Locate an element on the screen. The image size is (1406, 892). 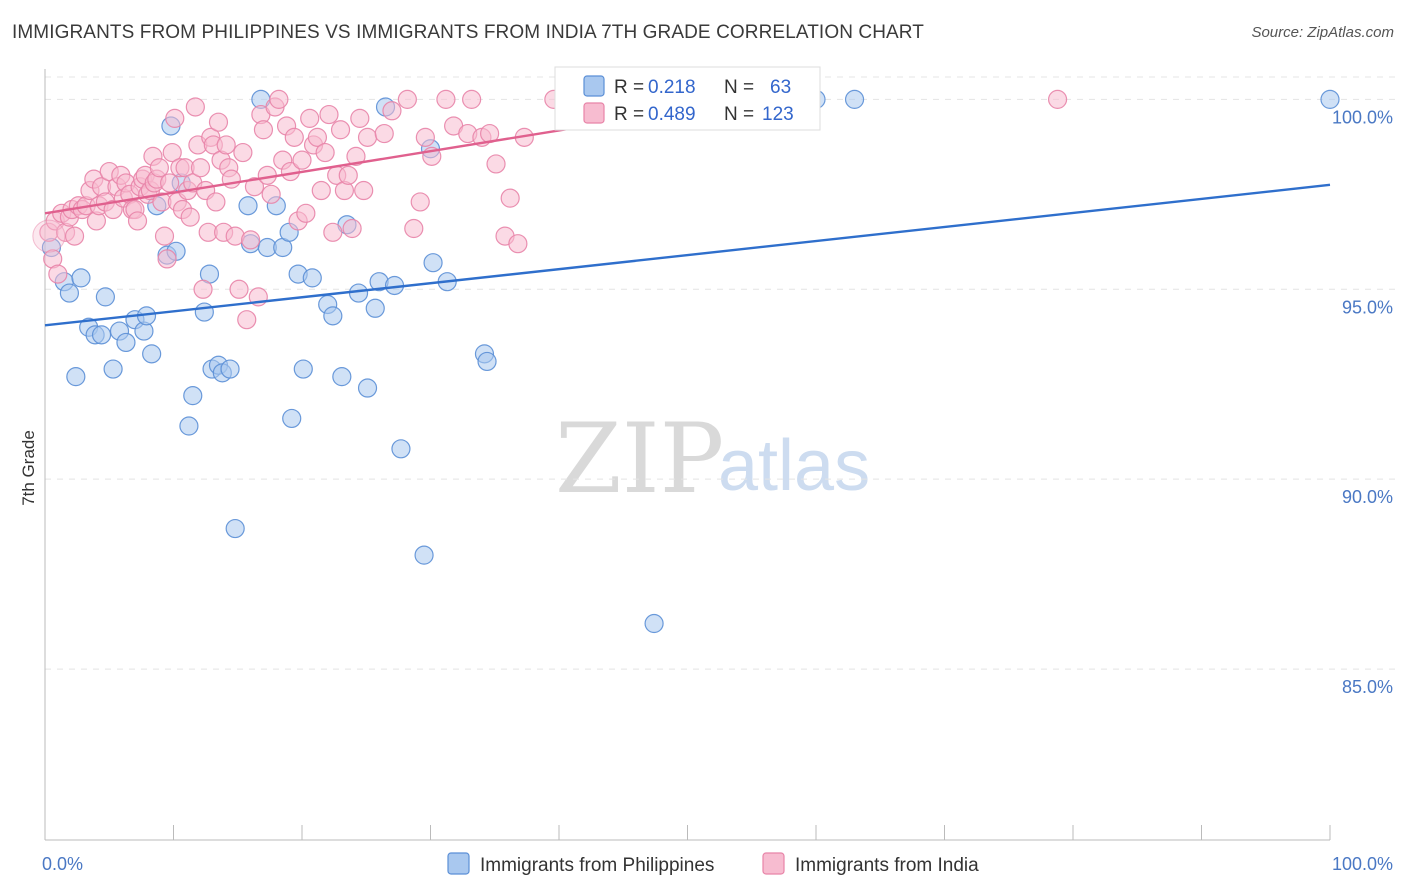
watermark-zip: ZIP is located at coordinates (639, 459).